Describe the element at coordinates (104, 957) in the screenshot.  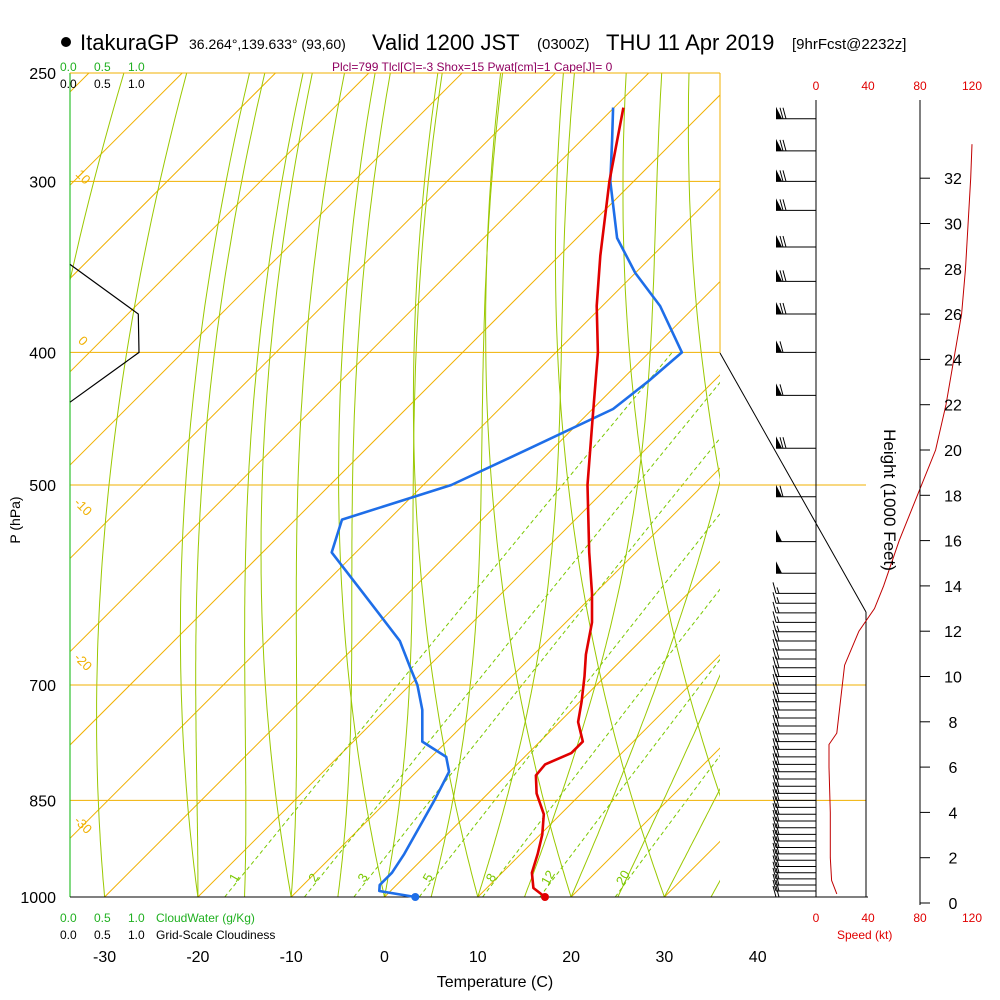
I see `temperature-tick-label: -30` at that location.